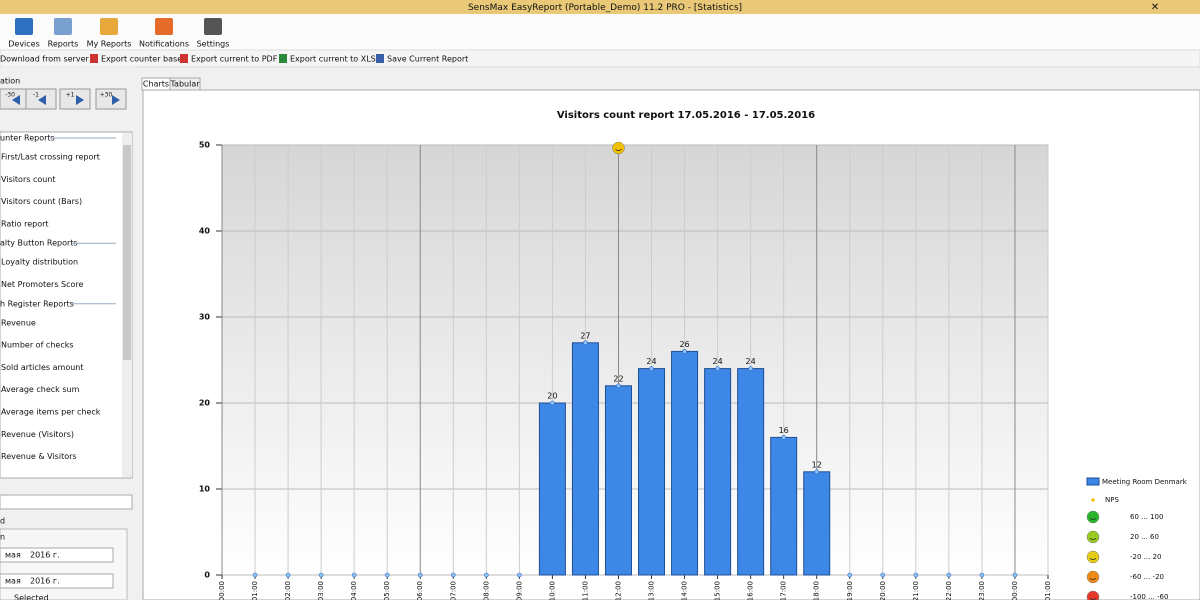 The height and width of the screenshot is (600, 1200). Describe the element at coordinates (70, 95) in the screenshot. I see `nav-button-label: +1` at that location.